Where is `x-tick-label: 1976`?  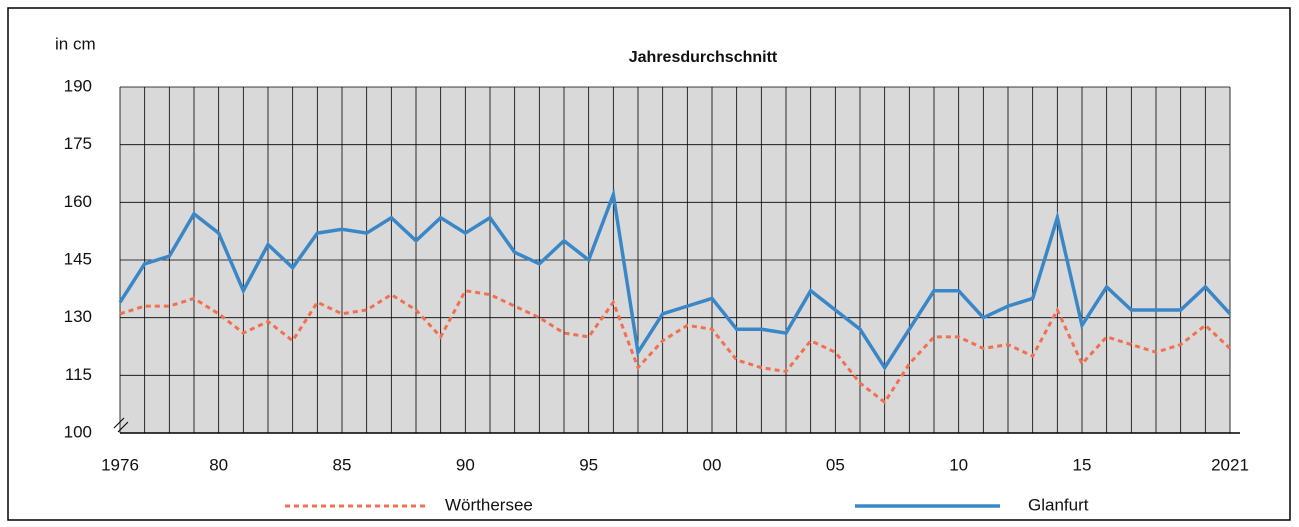 x-tick-label: 1976 is located at coordinates (120, 464).